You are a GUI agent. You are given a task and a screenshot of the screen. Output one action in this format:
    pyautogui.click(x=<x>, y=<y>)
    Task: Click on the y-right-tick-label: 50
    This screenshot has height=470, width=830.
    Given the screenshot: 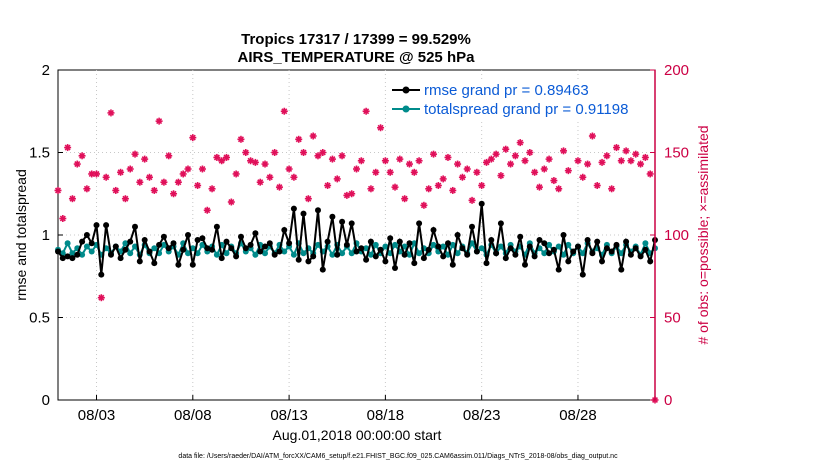 What is the action you would take?
    pyautogui.click(x=672, y=318)
    